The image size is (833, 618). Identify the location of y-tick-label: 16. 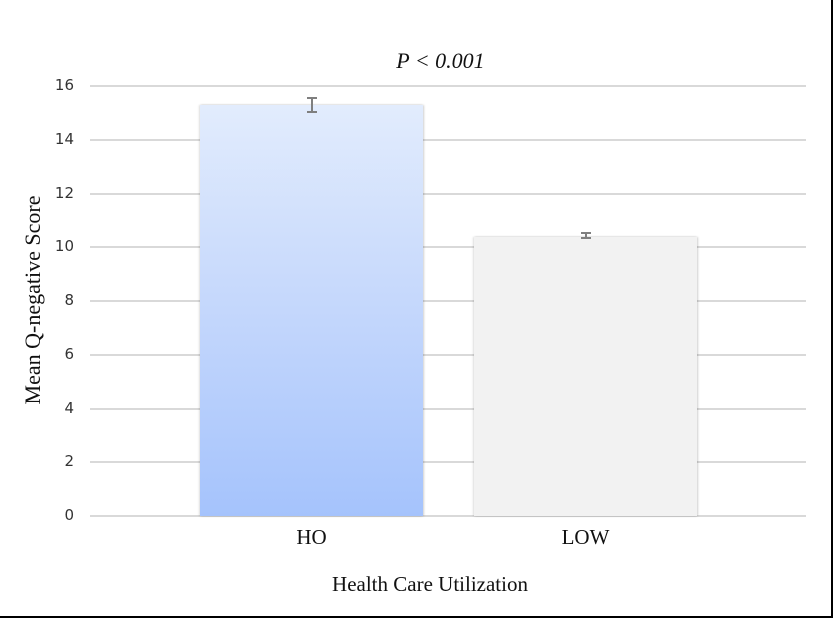
(64, 85).